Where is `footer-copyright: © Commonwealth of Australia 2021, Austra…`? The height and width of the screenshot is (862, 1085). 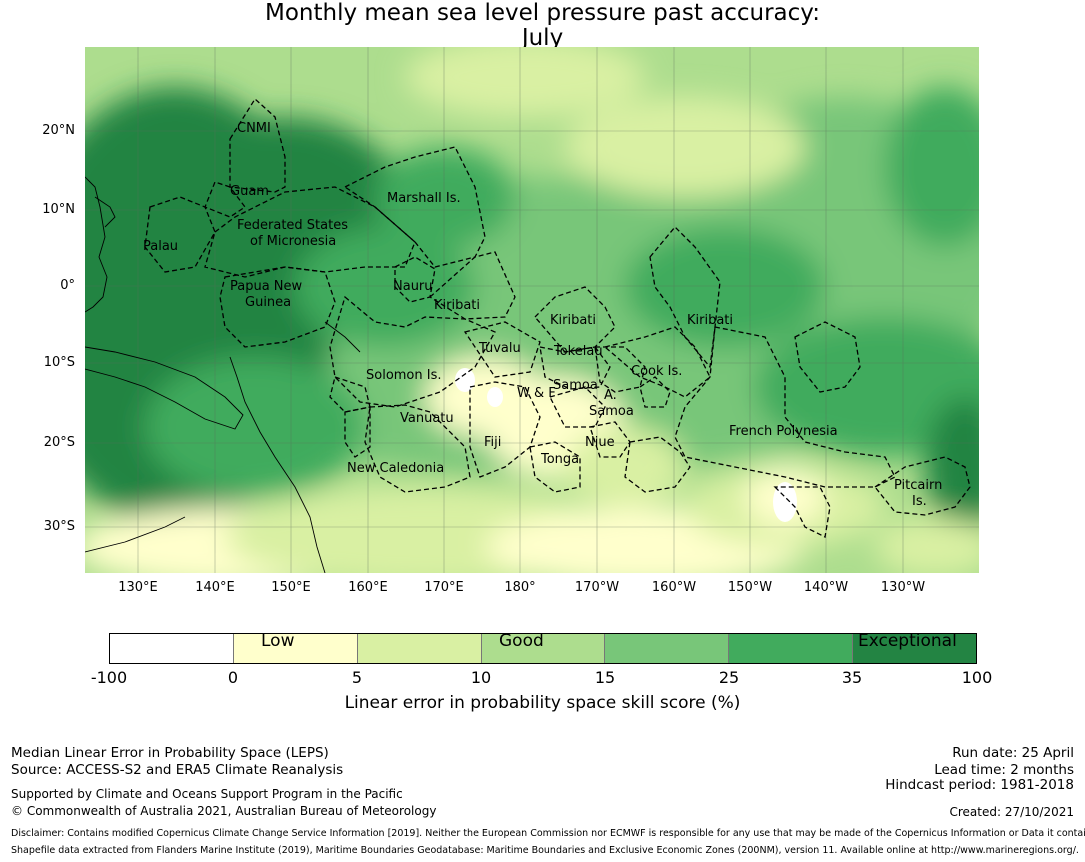 footer-copyright: © Commonwealth of Australia 2021, Austra… is located at coordinates (224, 811).